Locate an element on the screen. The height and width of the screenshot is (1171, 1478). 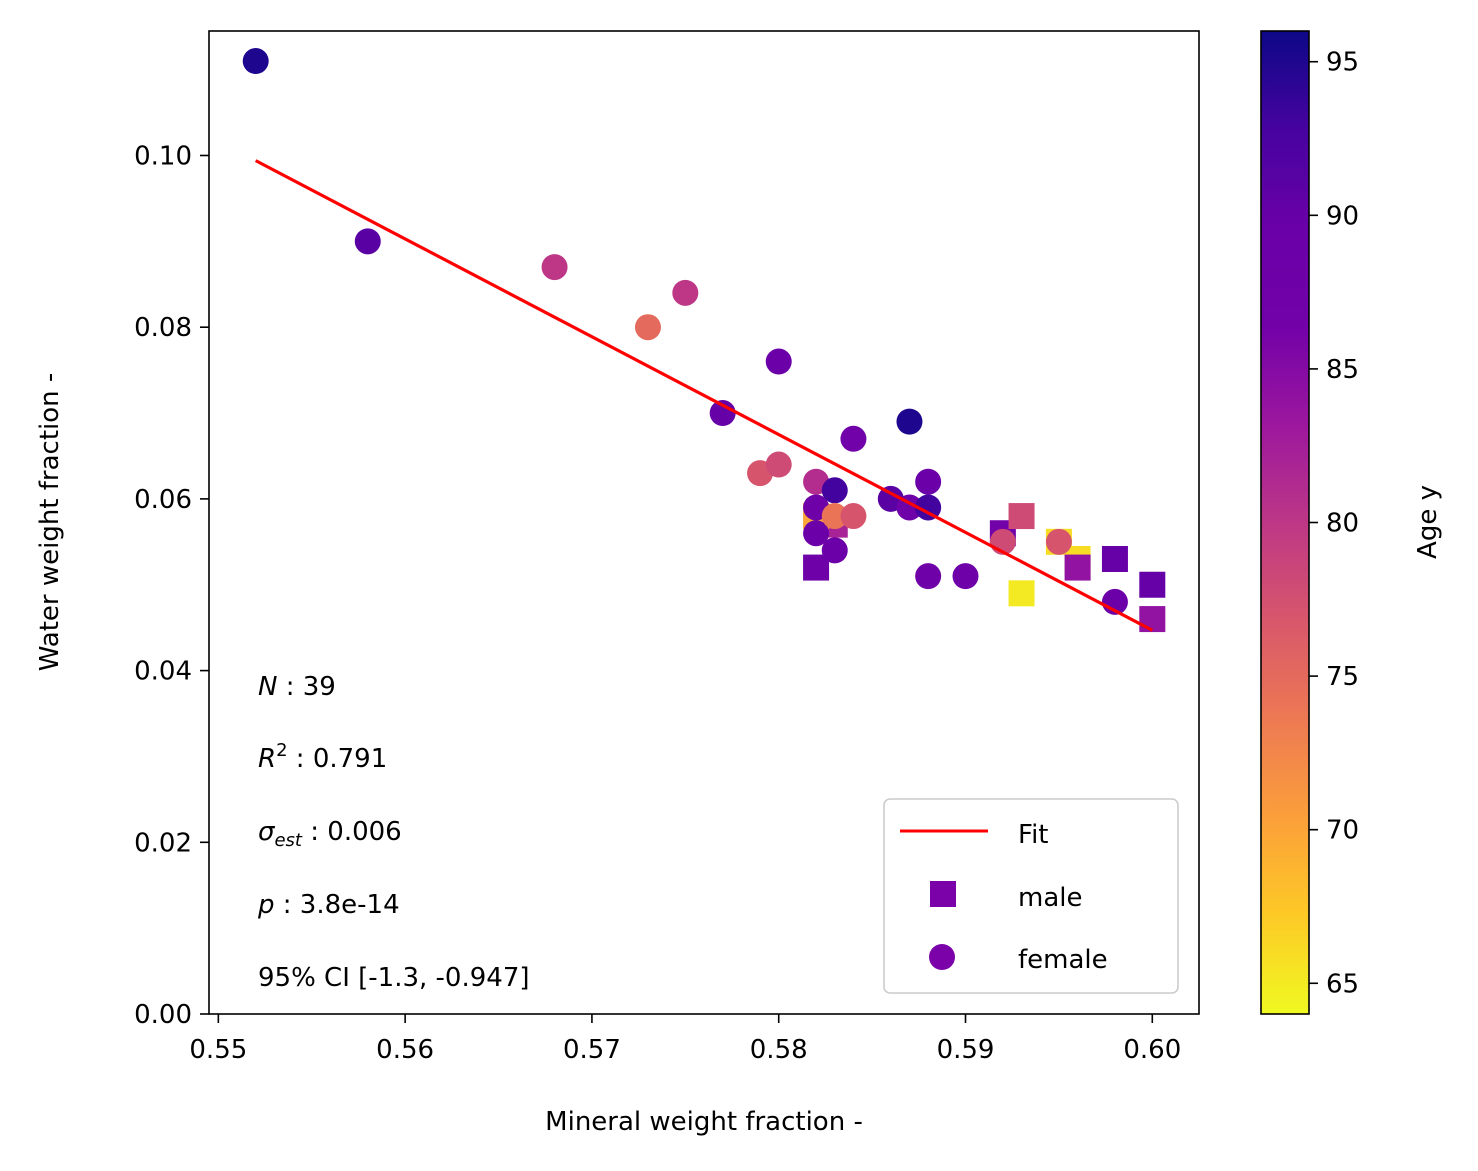
stat-ci: 95% CI [-1.3, -0.947] is located at coordinates (394, 978).